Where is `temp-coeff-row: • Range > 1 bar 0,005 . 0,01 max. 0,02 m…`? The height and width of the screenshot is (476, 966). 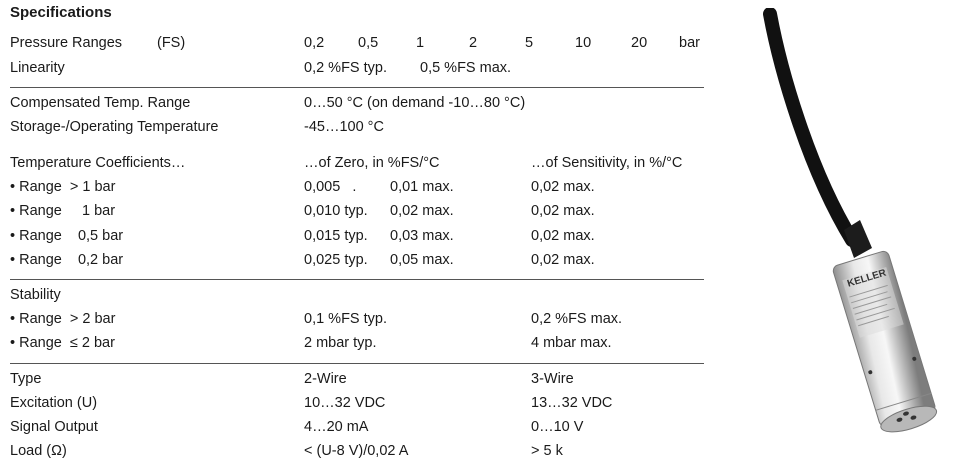 temp-coeff-row: • Range > 1 bar 0,005 . 0,01 max. 0,02 m… is located at coordinates (360, 190).